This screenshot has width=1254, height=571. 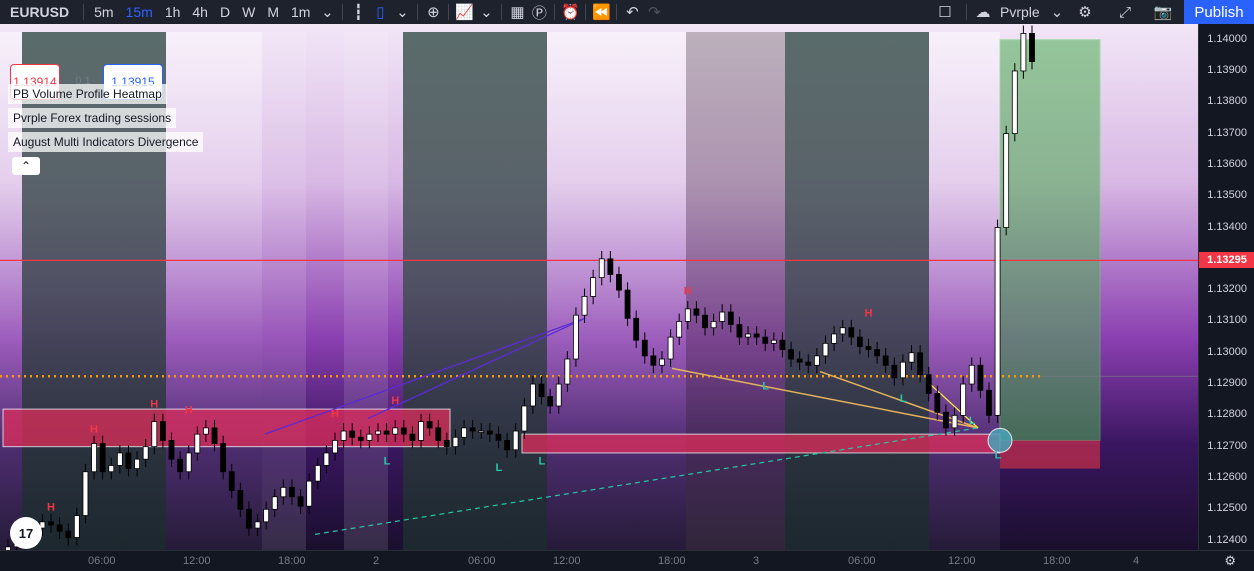 I want to click on indicator-legend-sessions: Pvrple Forex trading sessions, so click(x=92, y=118).